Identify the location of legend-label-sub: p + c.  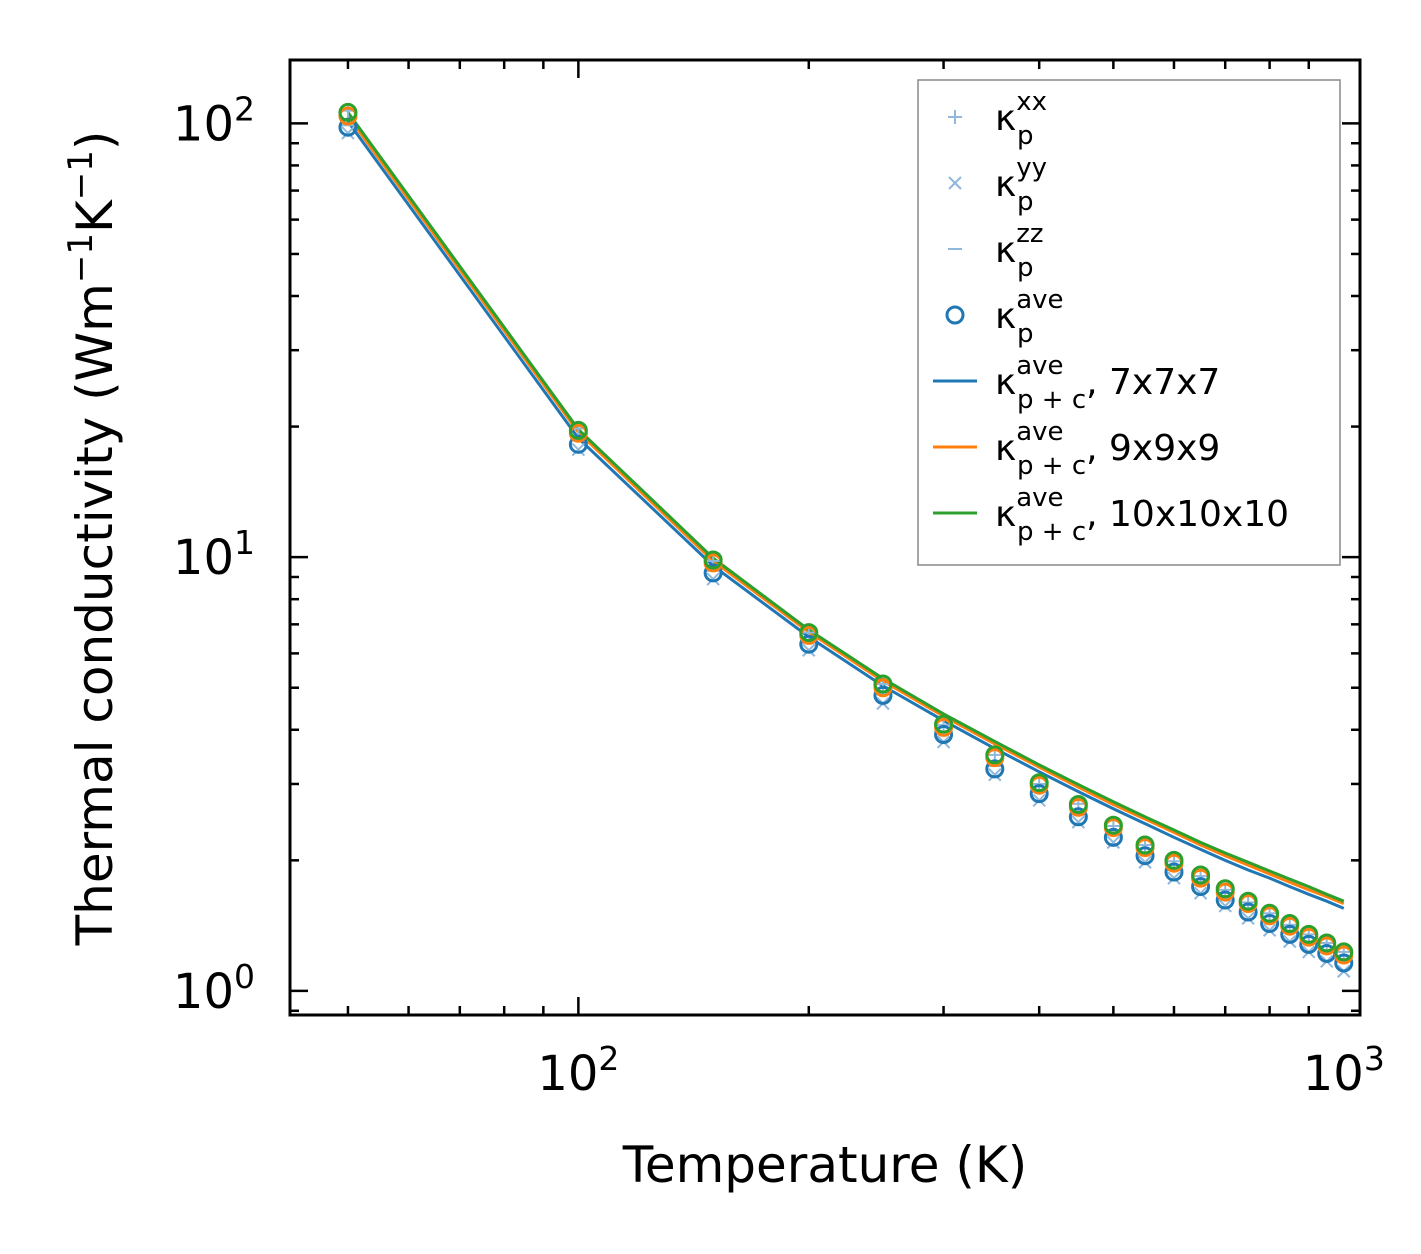
(1051, 466).